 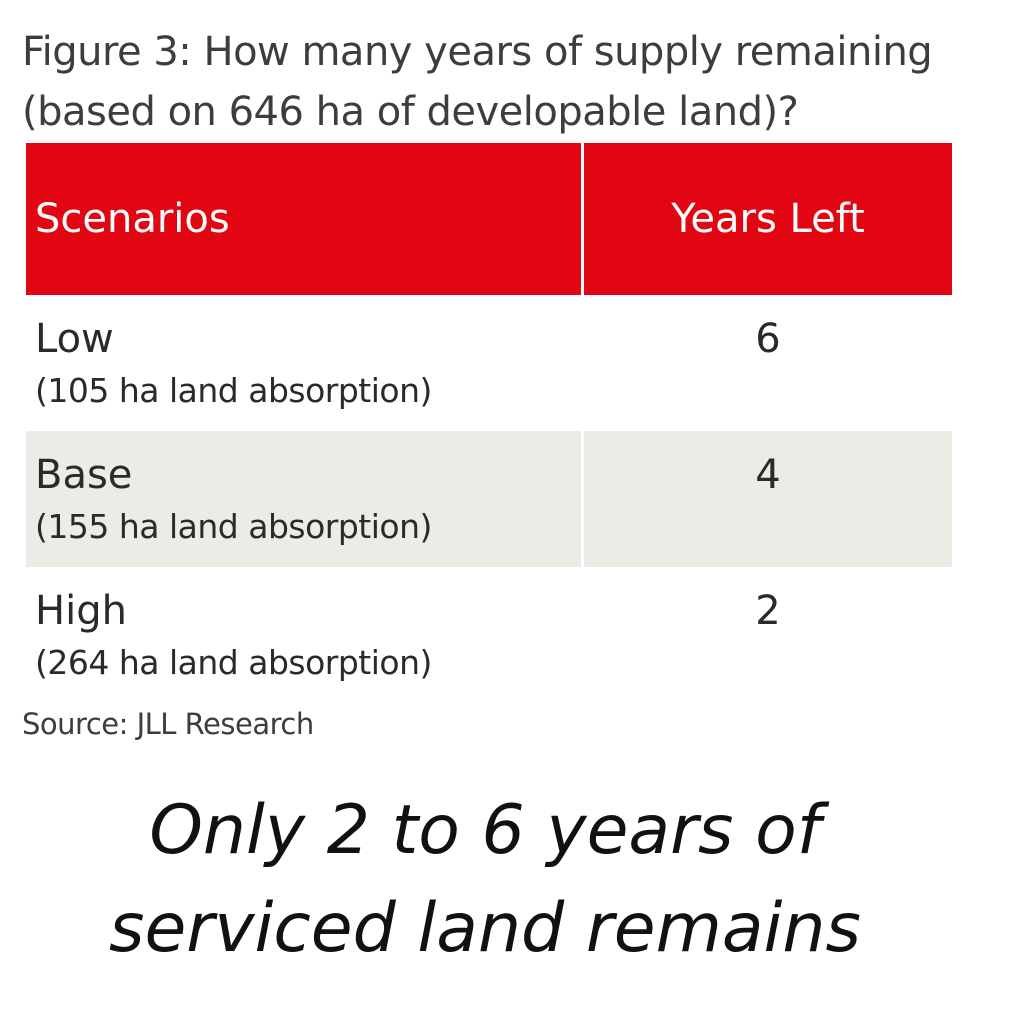 I want to click on scenario-detail: (105 ha land absorption), so click(x=233, y=390).